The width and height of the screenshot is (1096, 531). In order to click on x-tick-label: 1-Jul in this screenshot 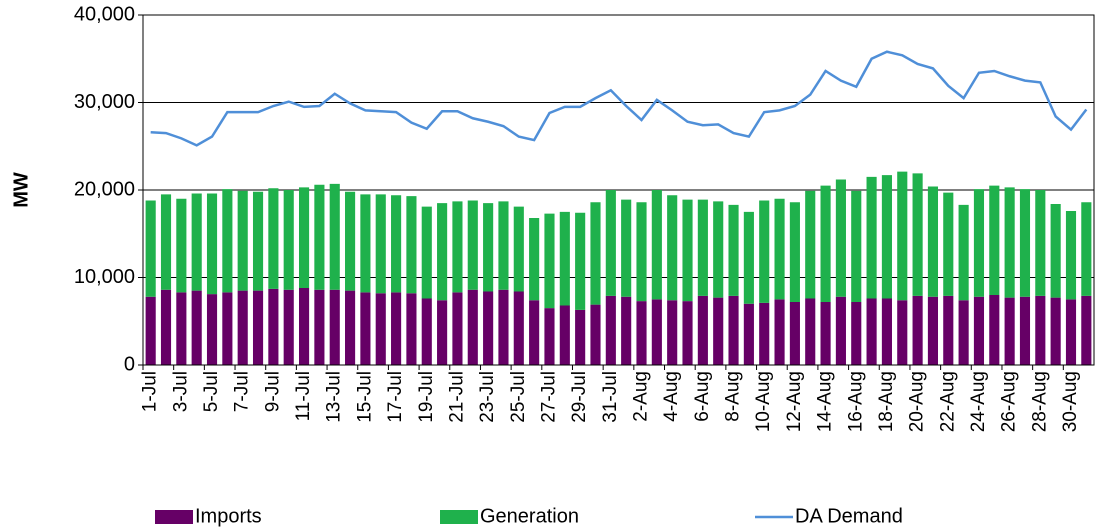, I will do `click(150, 391)`.